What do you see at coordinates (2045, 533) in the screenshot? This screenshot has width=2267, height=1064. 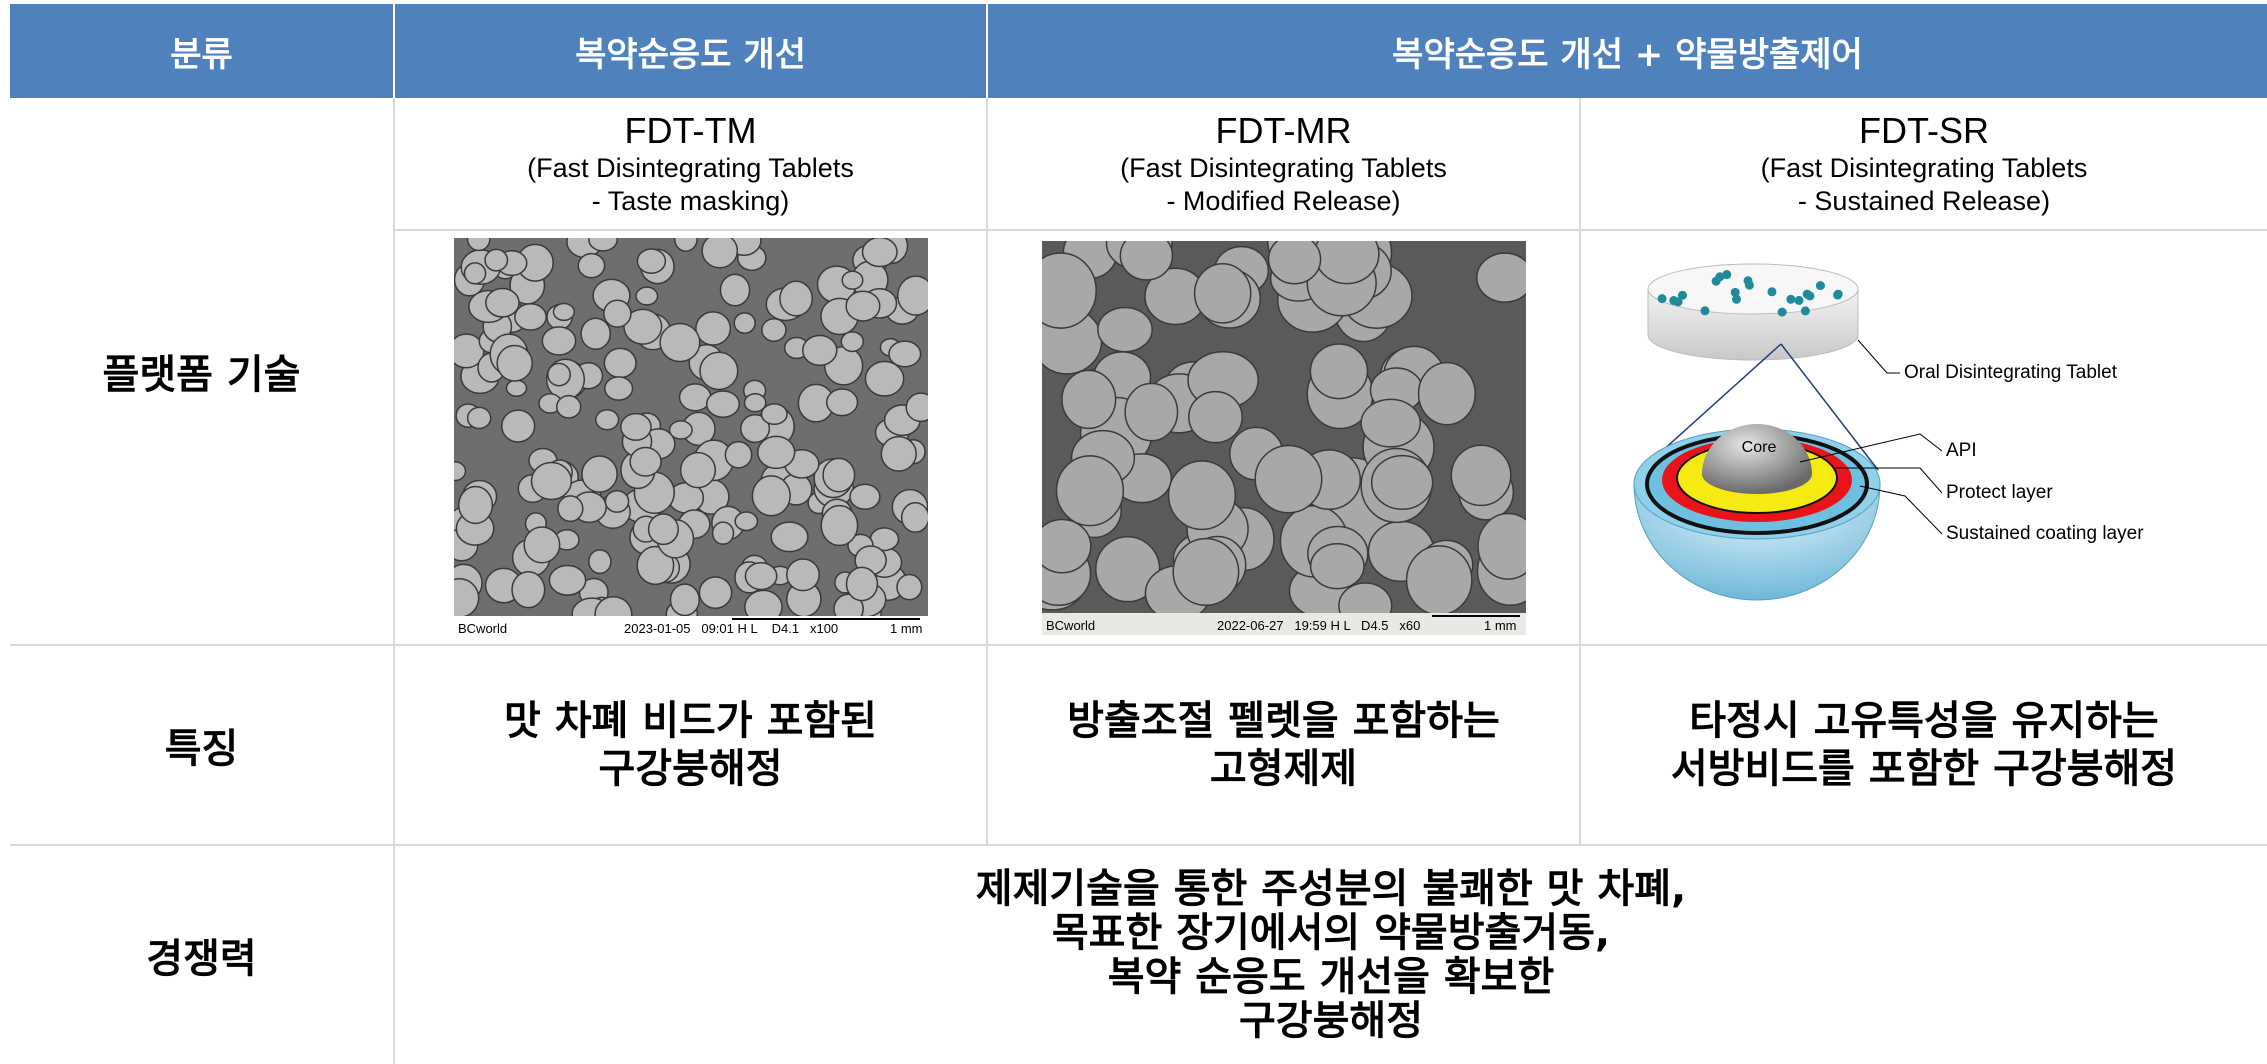 I see `diagram-label: Sustained coating layer` at bounding box center [2045, 533].